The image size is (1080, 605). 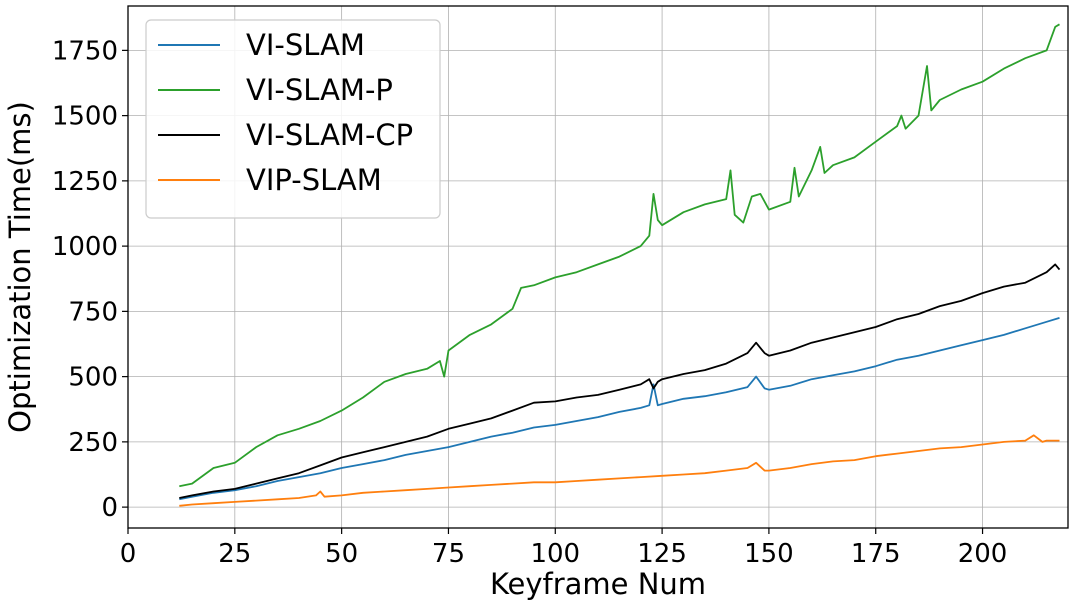 I want to click on x-tick-label: 125, so click(x=662, y=554).